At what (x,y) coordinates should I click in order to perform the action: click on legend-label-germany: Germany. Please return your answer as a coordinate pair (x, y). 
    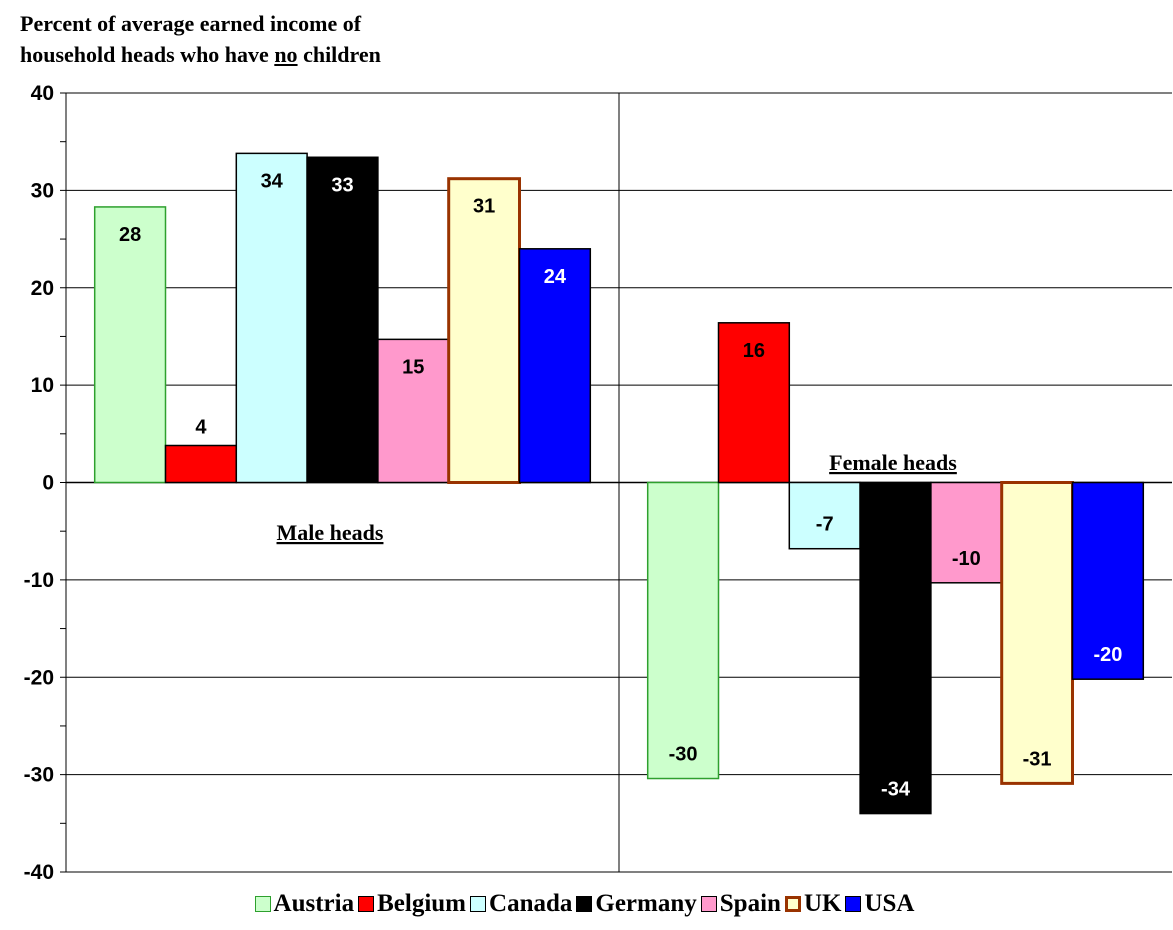
    Looking at the image, I should click on (646, 903).